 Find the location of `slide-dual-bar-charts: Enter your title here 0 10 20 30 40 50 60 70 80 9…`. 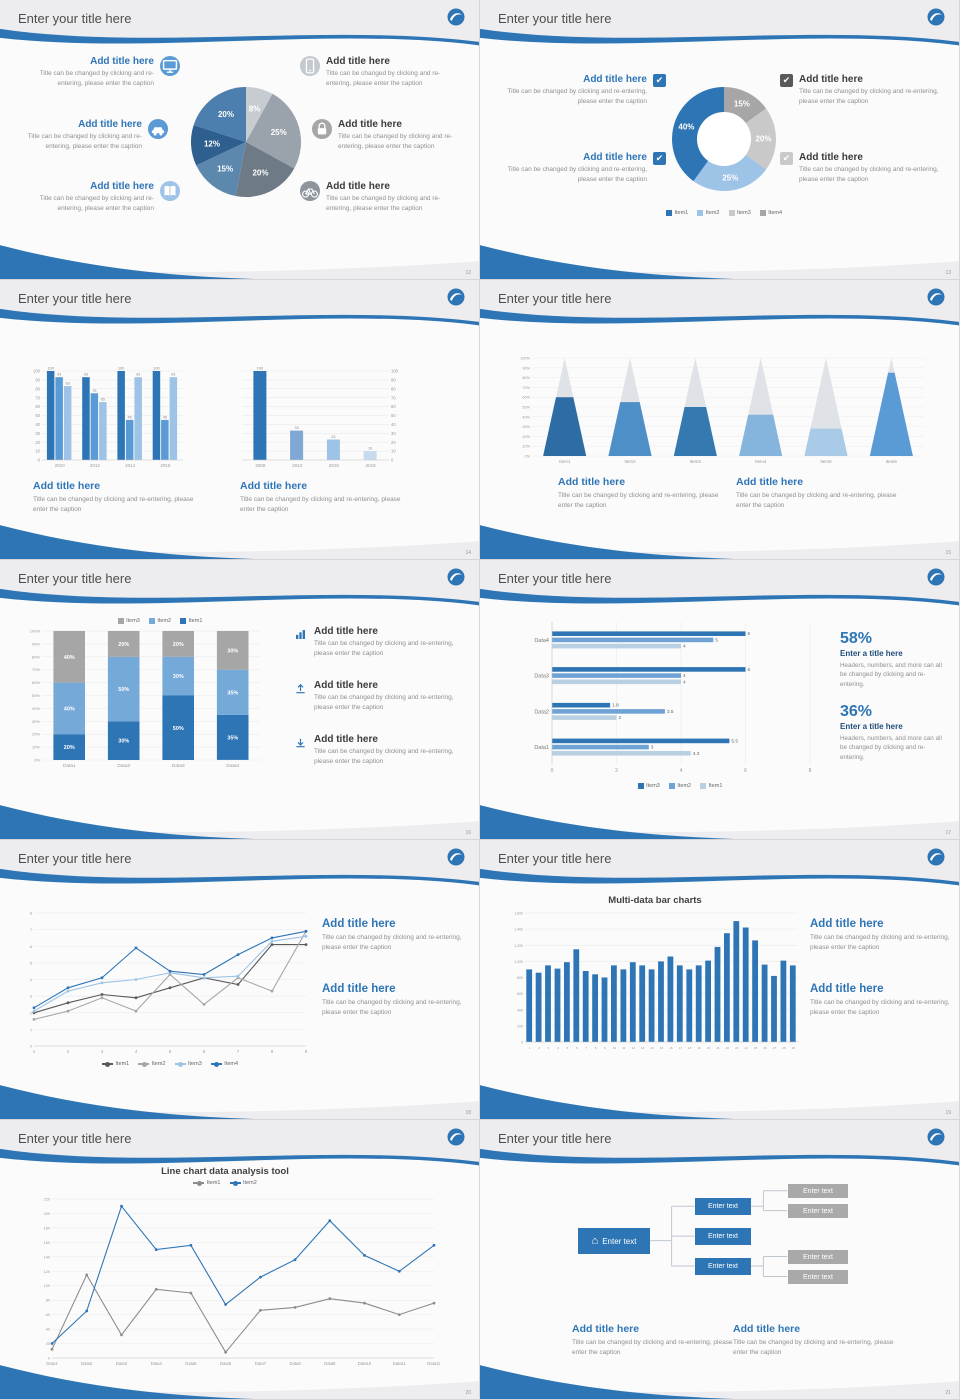

slide-dual-bar-charts: Enter your title here 0 10 20 30 40 50 60 70 80 9… is located at coordinates (240, 420).